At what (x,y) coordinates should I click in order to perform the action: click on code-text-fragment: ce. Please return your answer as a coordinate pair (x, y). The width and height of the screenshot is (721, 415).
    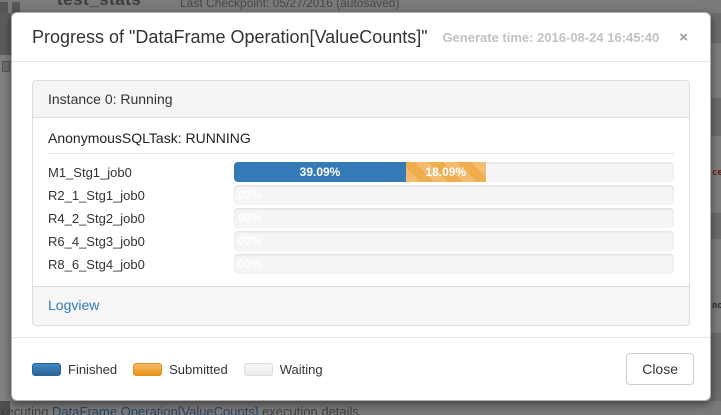
    Looking at the image, I should click on (716, 173).